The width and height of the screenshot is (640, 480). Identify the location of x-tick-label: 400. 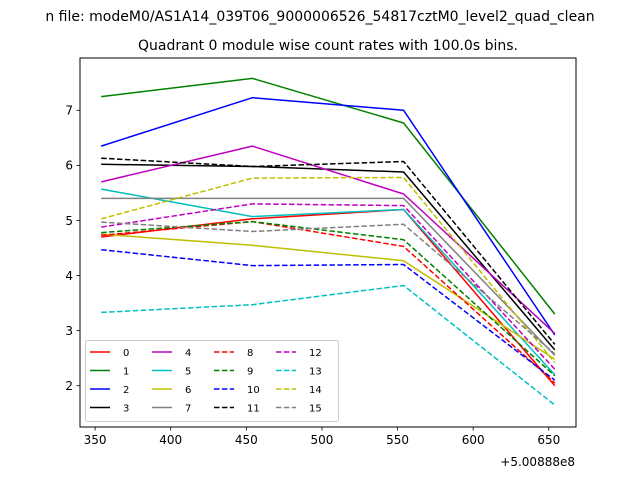
(170, 440).